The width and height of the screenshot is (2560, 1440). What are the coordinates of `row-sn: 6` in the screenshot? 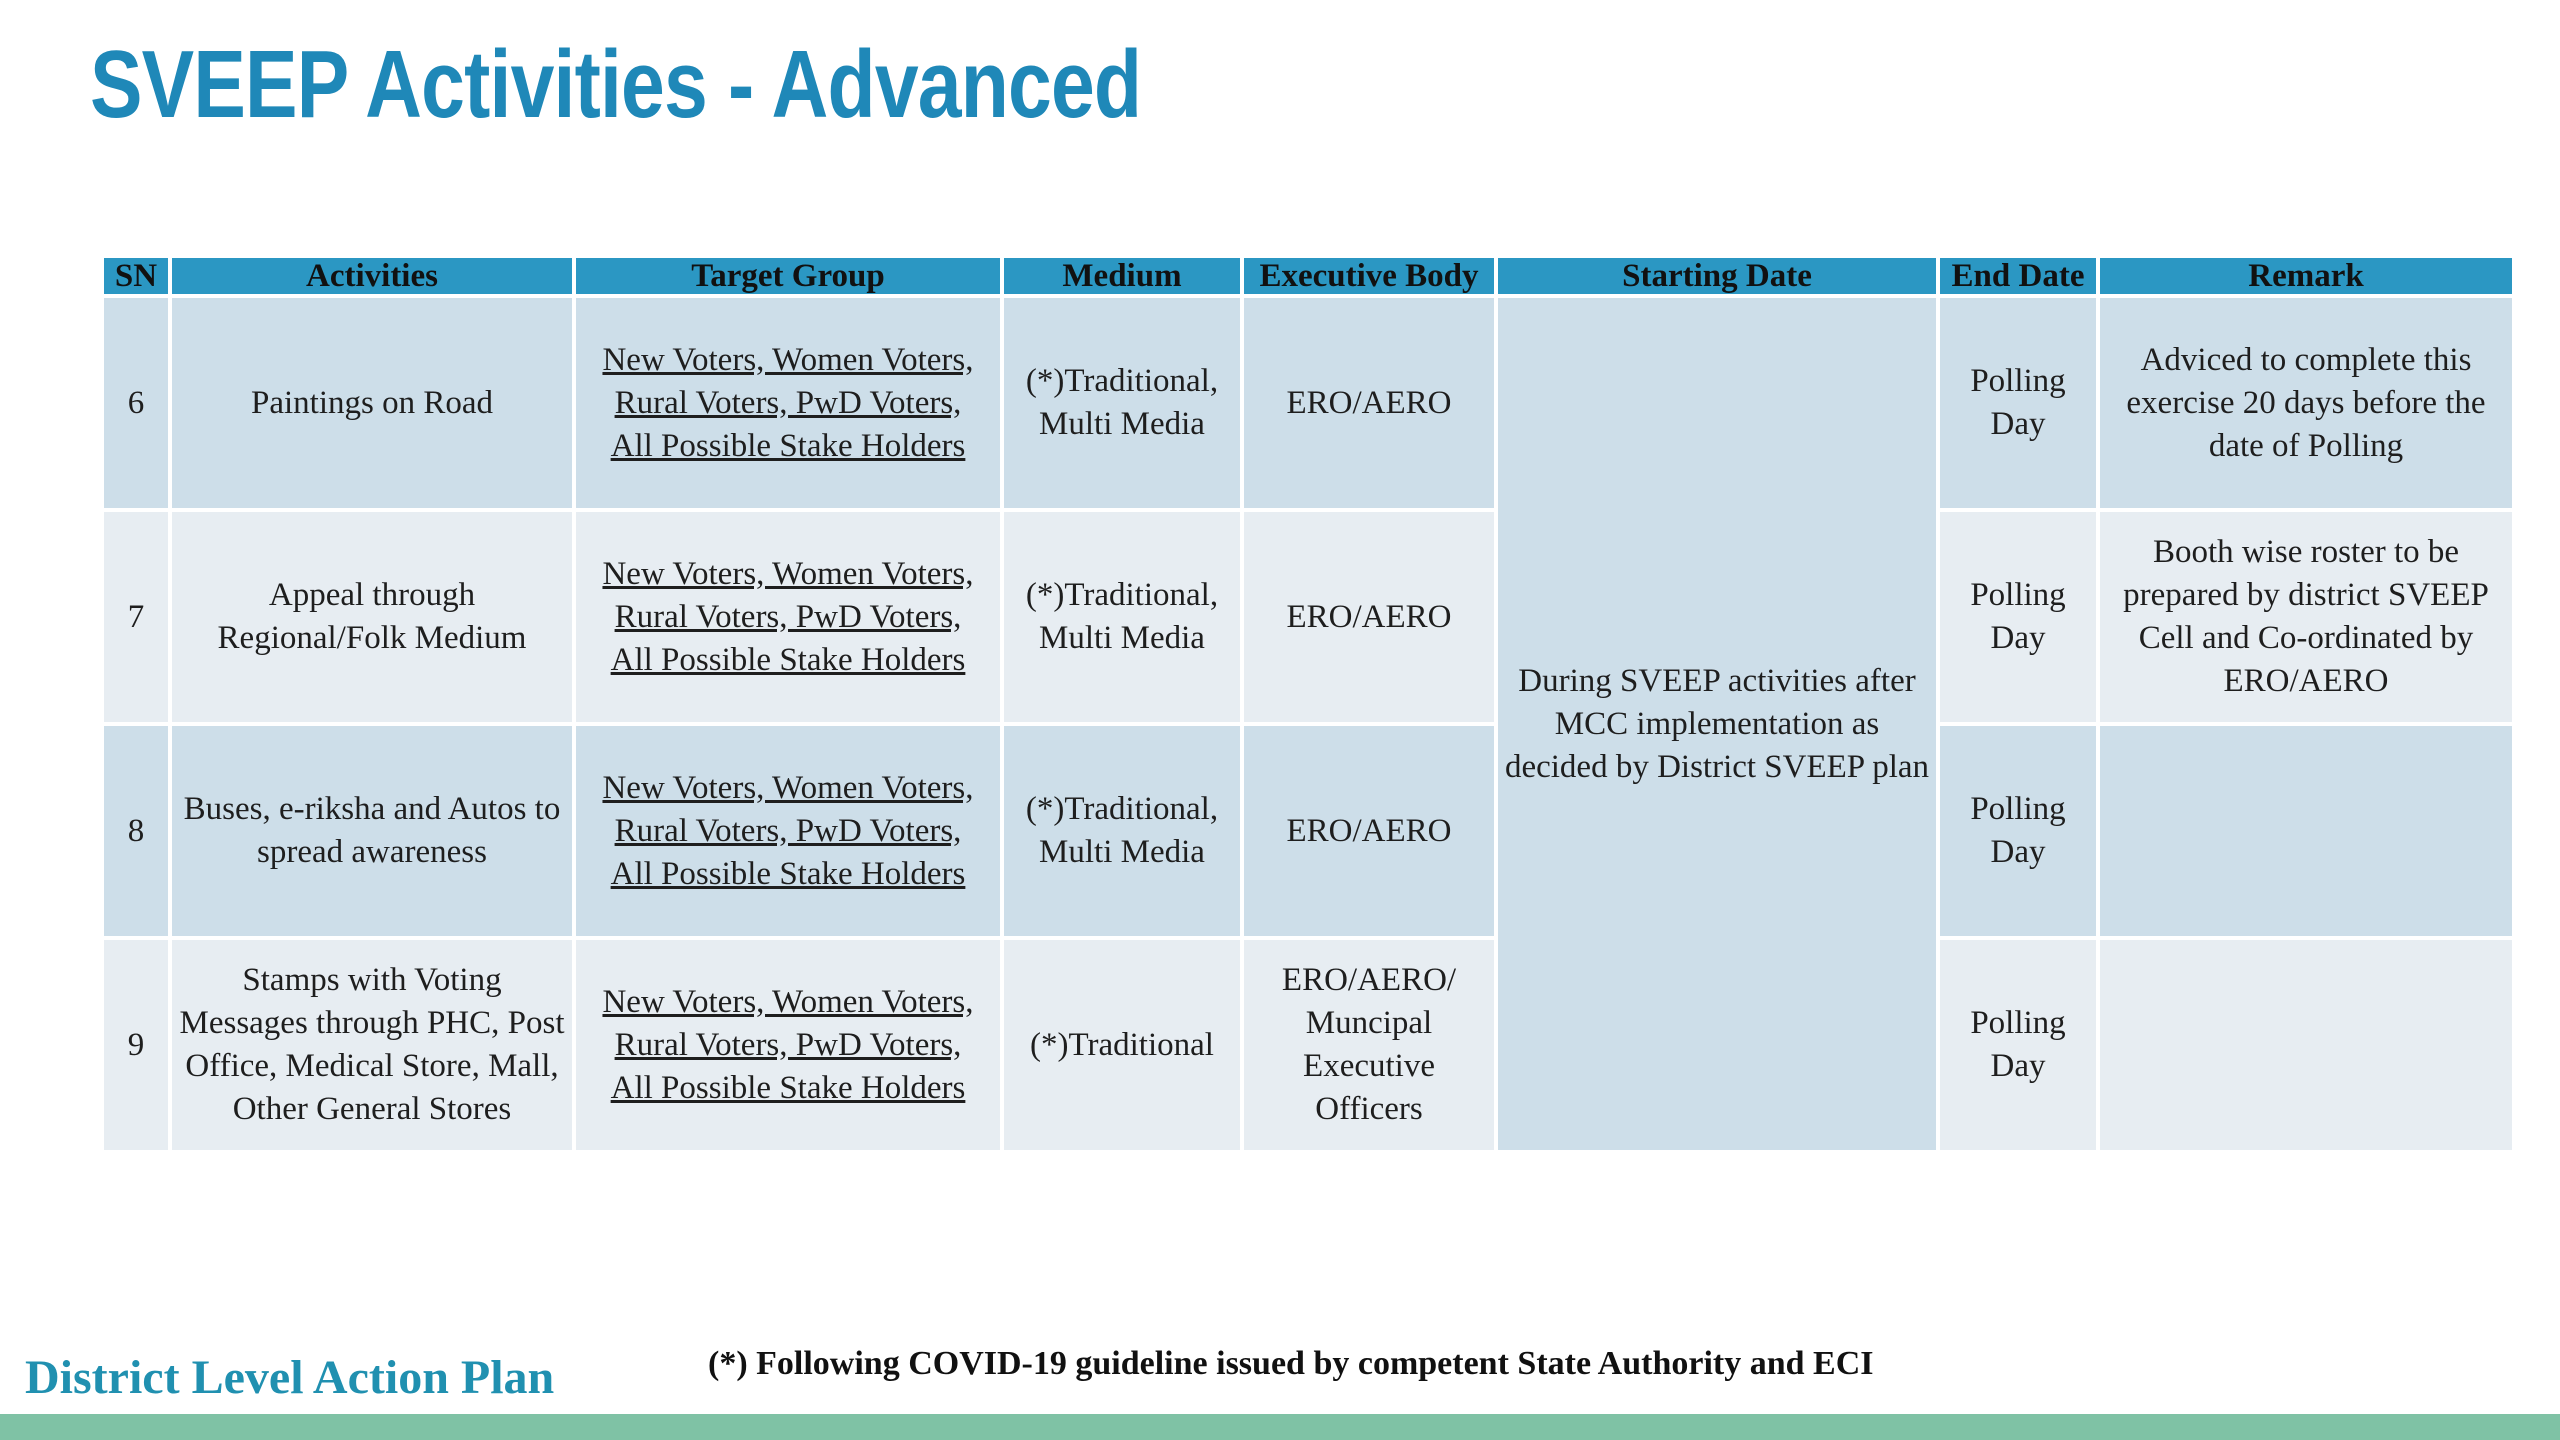 It's located at (136, 403).